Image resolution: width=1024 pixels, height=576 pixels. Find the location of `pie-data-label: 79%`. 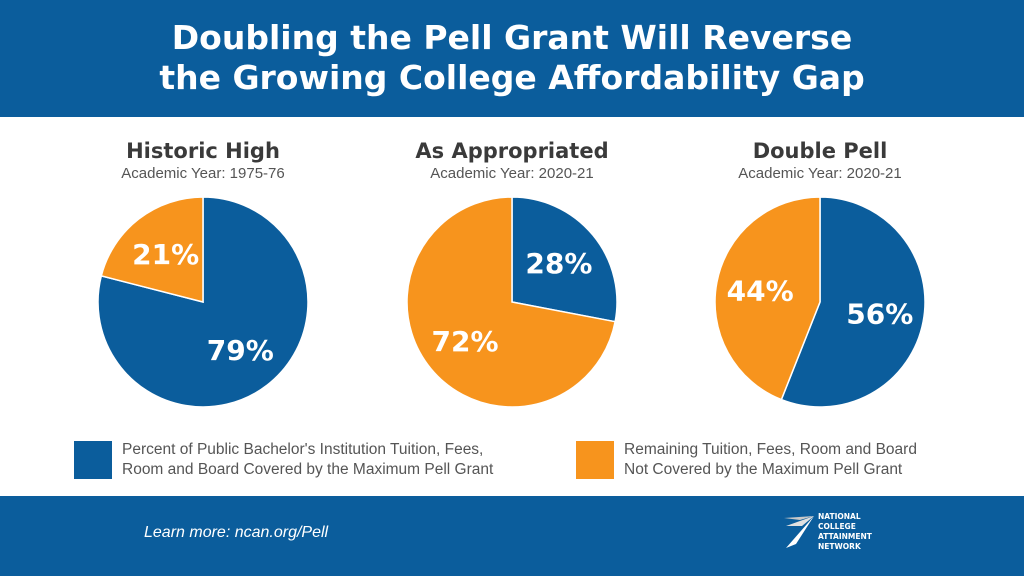

pie-data-label: 79% is located at coordinates (240, 350).